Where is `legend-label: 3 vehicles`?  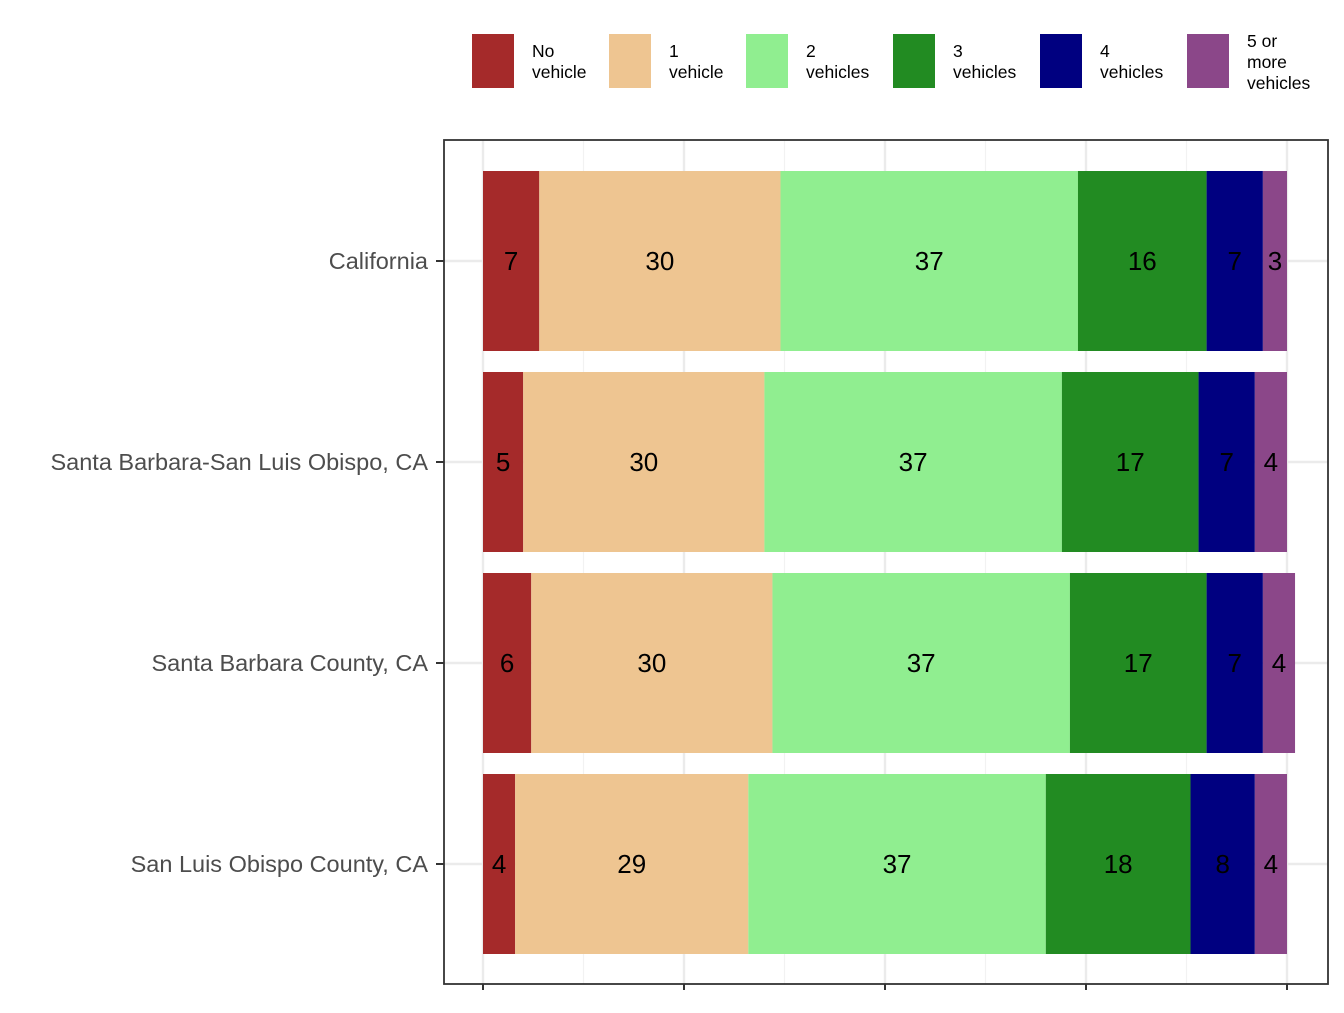 legend-label: 3 vehicles is located at coordinates (1001, 62).